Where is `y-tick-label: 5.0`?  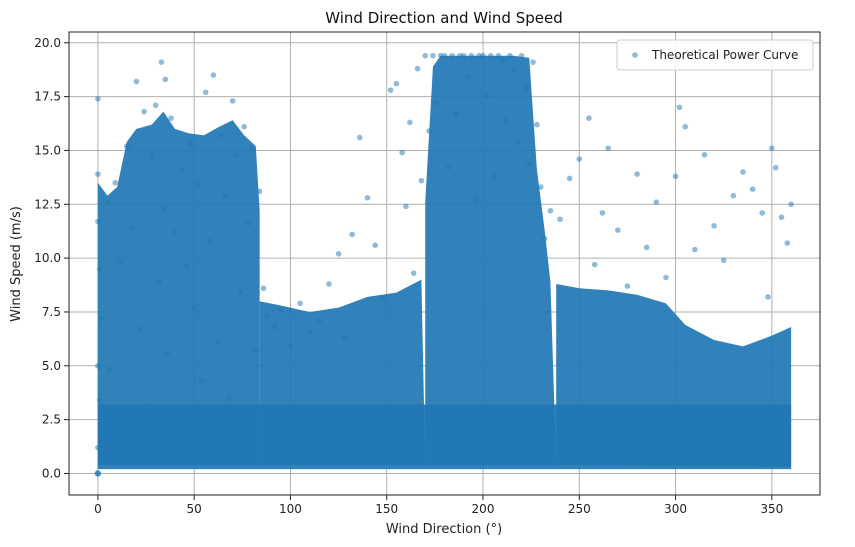
y-tick-label: 5.0 is located at coordinates (51, 366).